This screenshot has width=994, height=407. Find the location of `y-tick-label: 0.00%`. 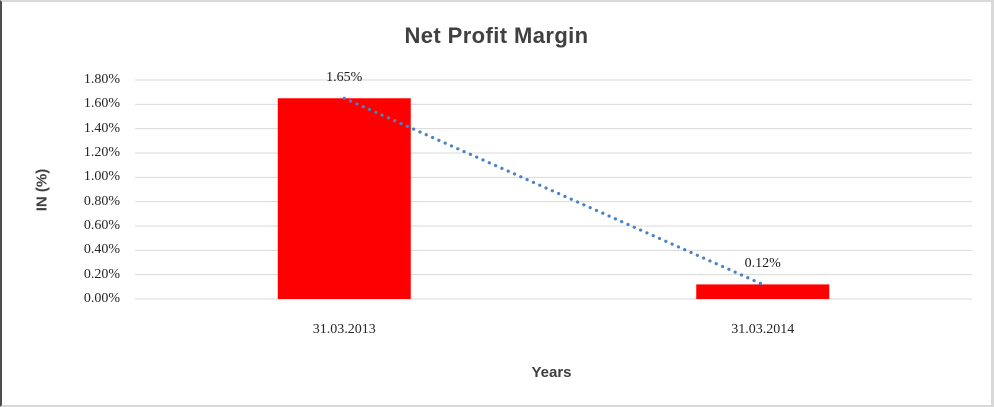

y-tick-label: 0.00% is located at coordinates (101, 298).